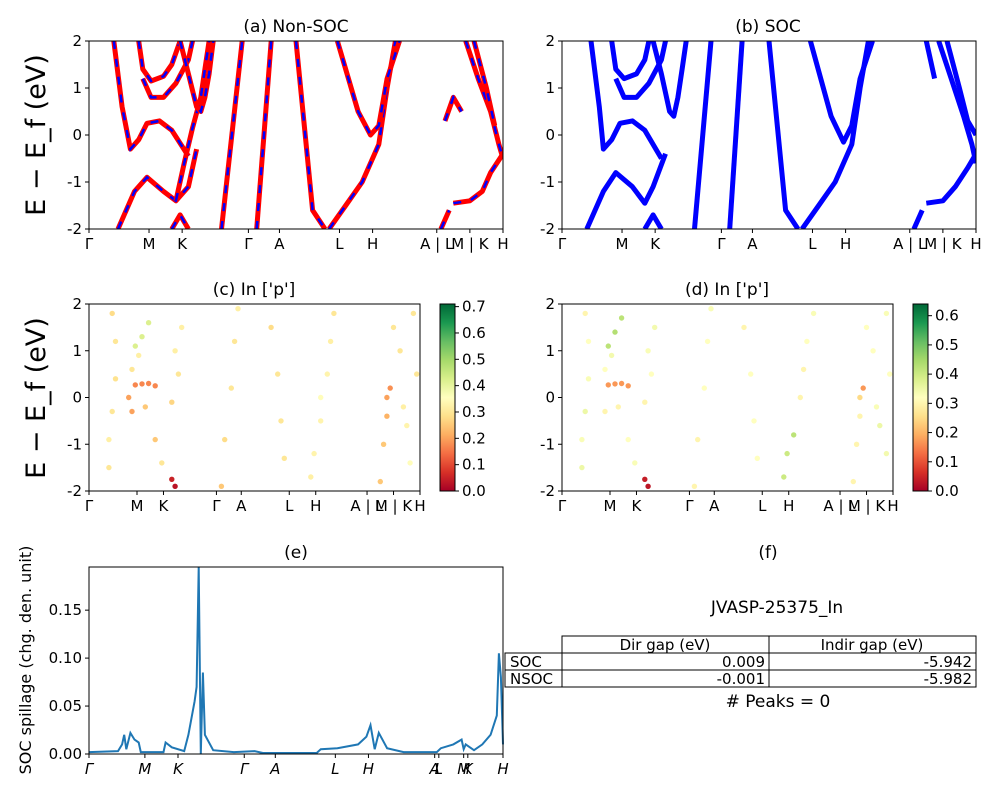 This screenshot has height=800, width=1000. What do you see at coordinates (562, 244) in the screenshot?
I see `x-tick-label: Γ` at bounding box center [562, 244].